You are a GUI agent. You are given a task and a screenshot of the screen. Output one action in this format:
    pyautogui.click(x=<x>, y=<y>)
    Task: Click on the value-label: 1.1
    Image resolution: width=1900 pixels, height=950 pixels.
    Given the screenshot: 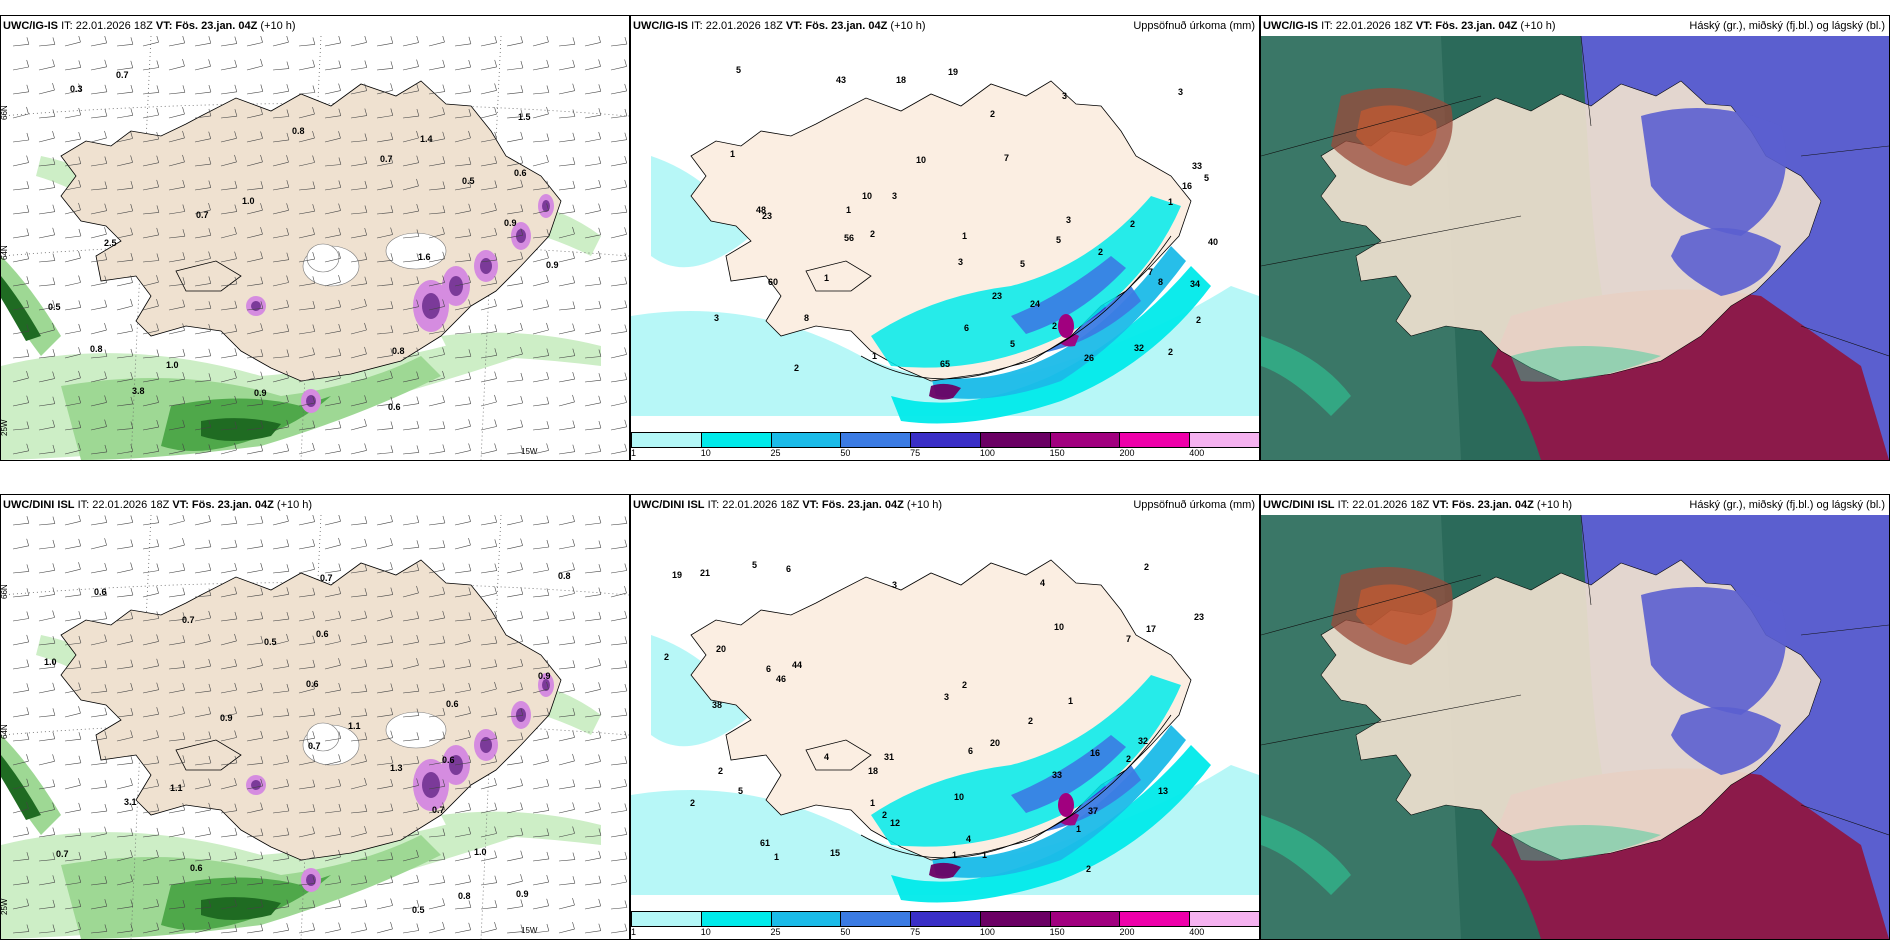 What is the action you would take?
    pyautogui.click(x=354, y=726)
    